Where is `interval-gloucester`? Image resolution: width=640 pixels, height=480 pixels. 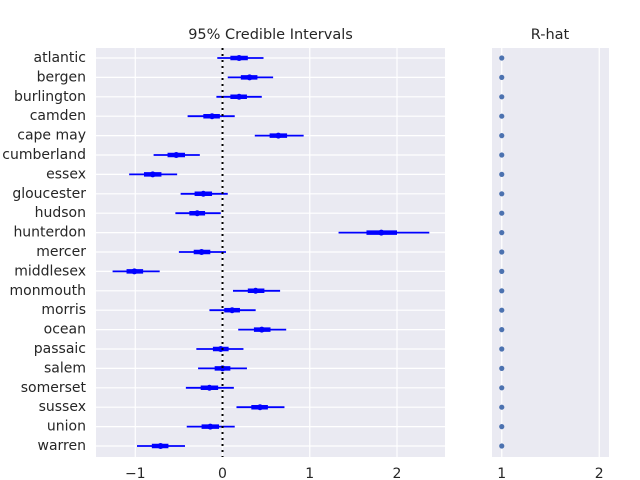 interval-gloucester is located at coordinates (204, 193).